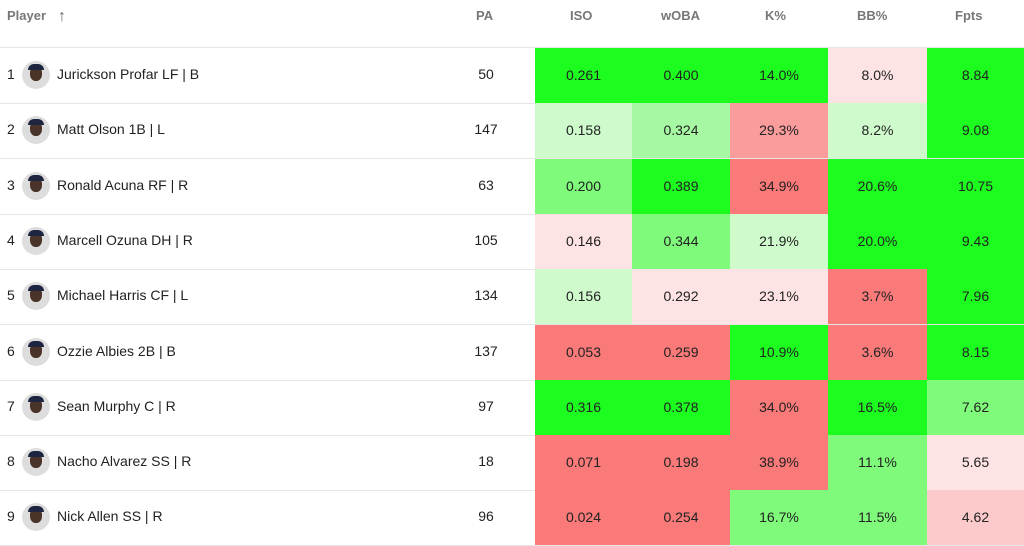 The width and height of the screenshot is (1024, 546). What do you see at coordinates (975, 186) in the screenshot?
I see `fpts-cell: 10.75` at bounding box center [975, 186].